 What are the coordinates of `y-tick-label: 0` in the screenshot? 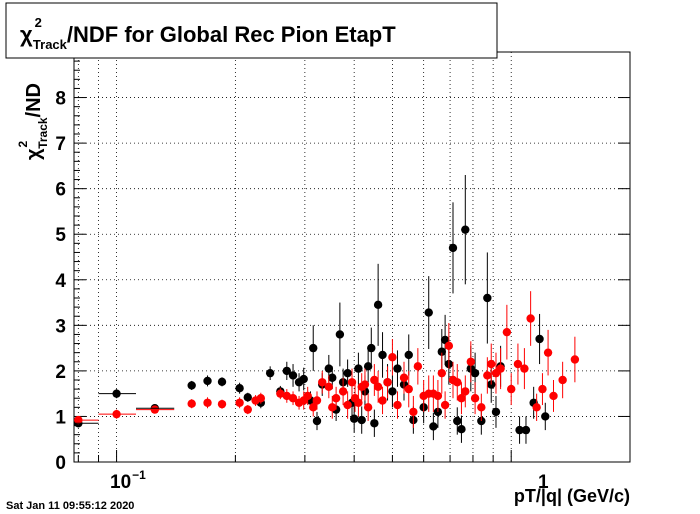 It's located at (60, 463).